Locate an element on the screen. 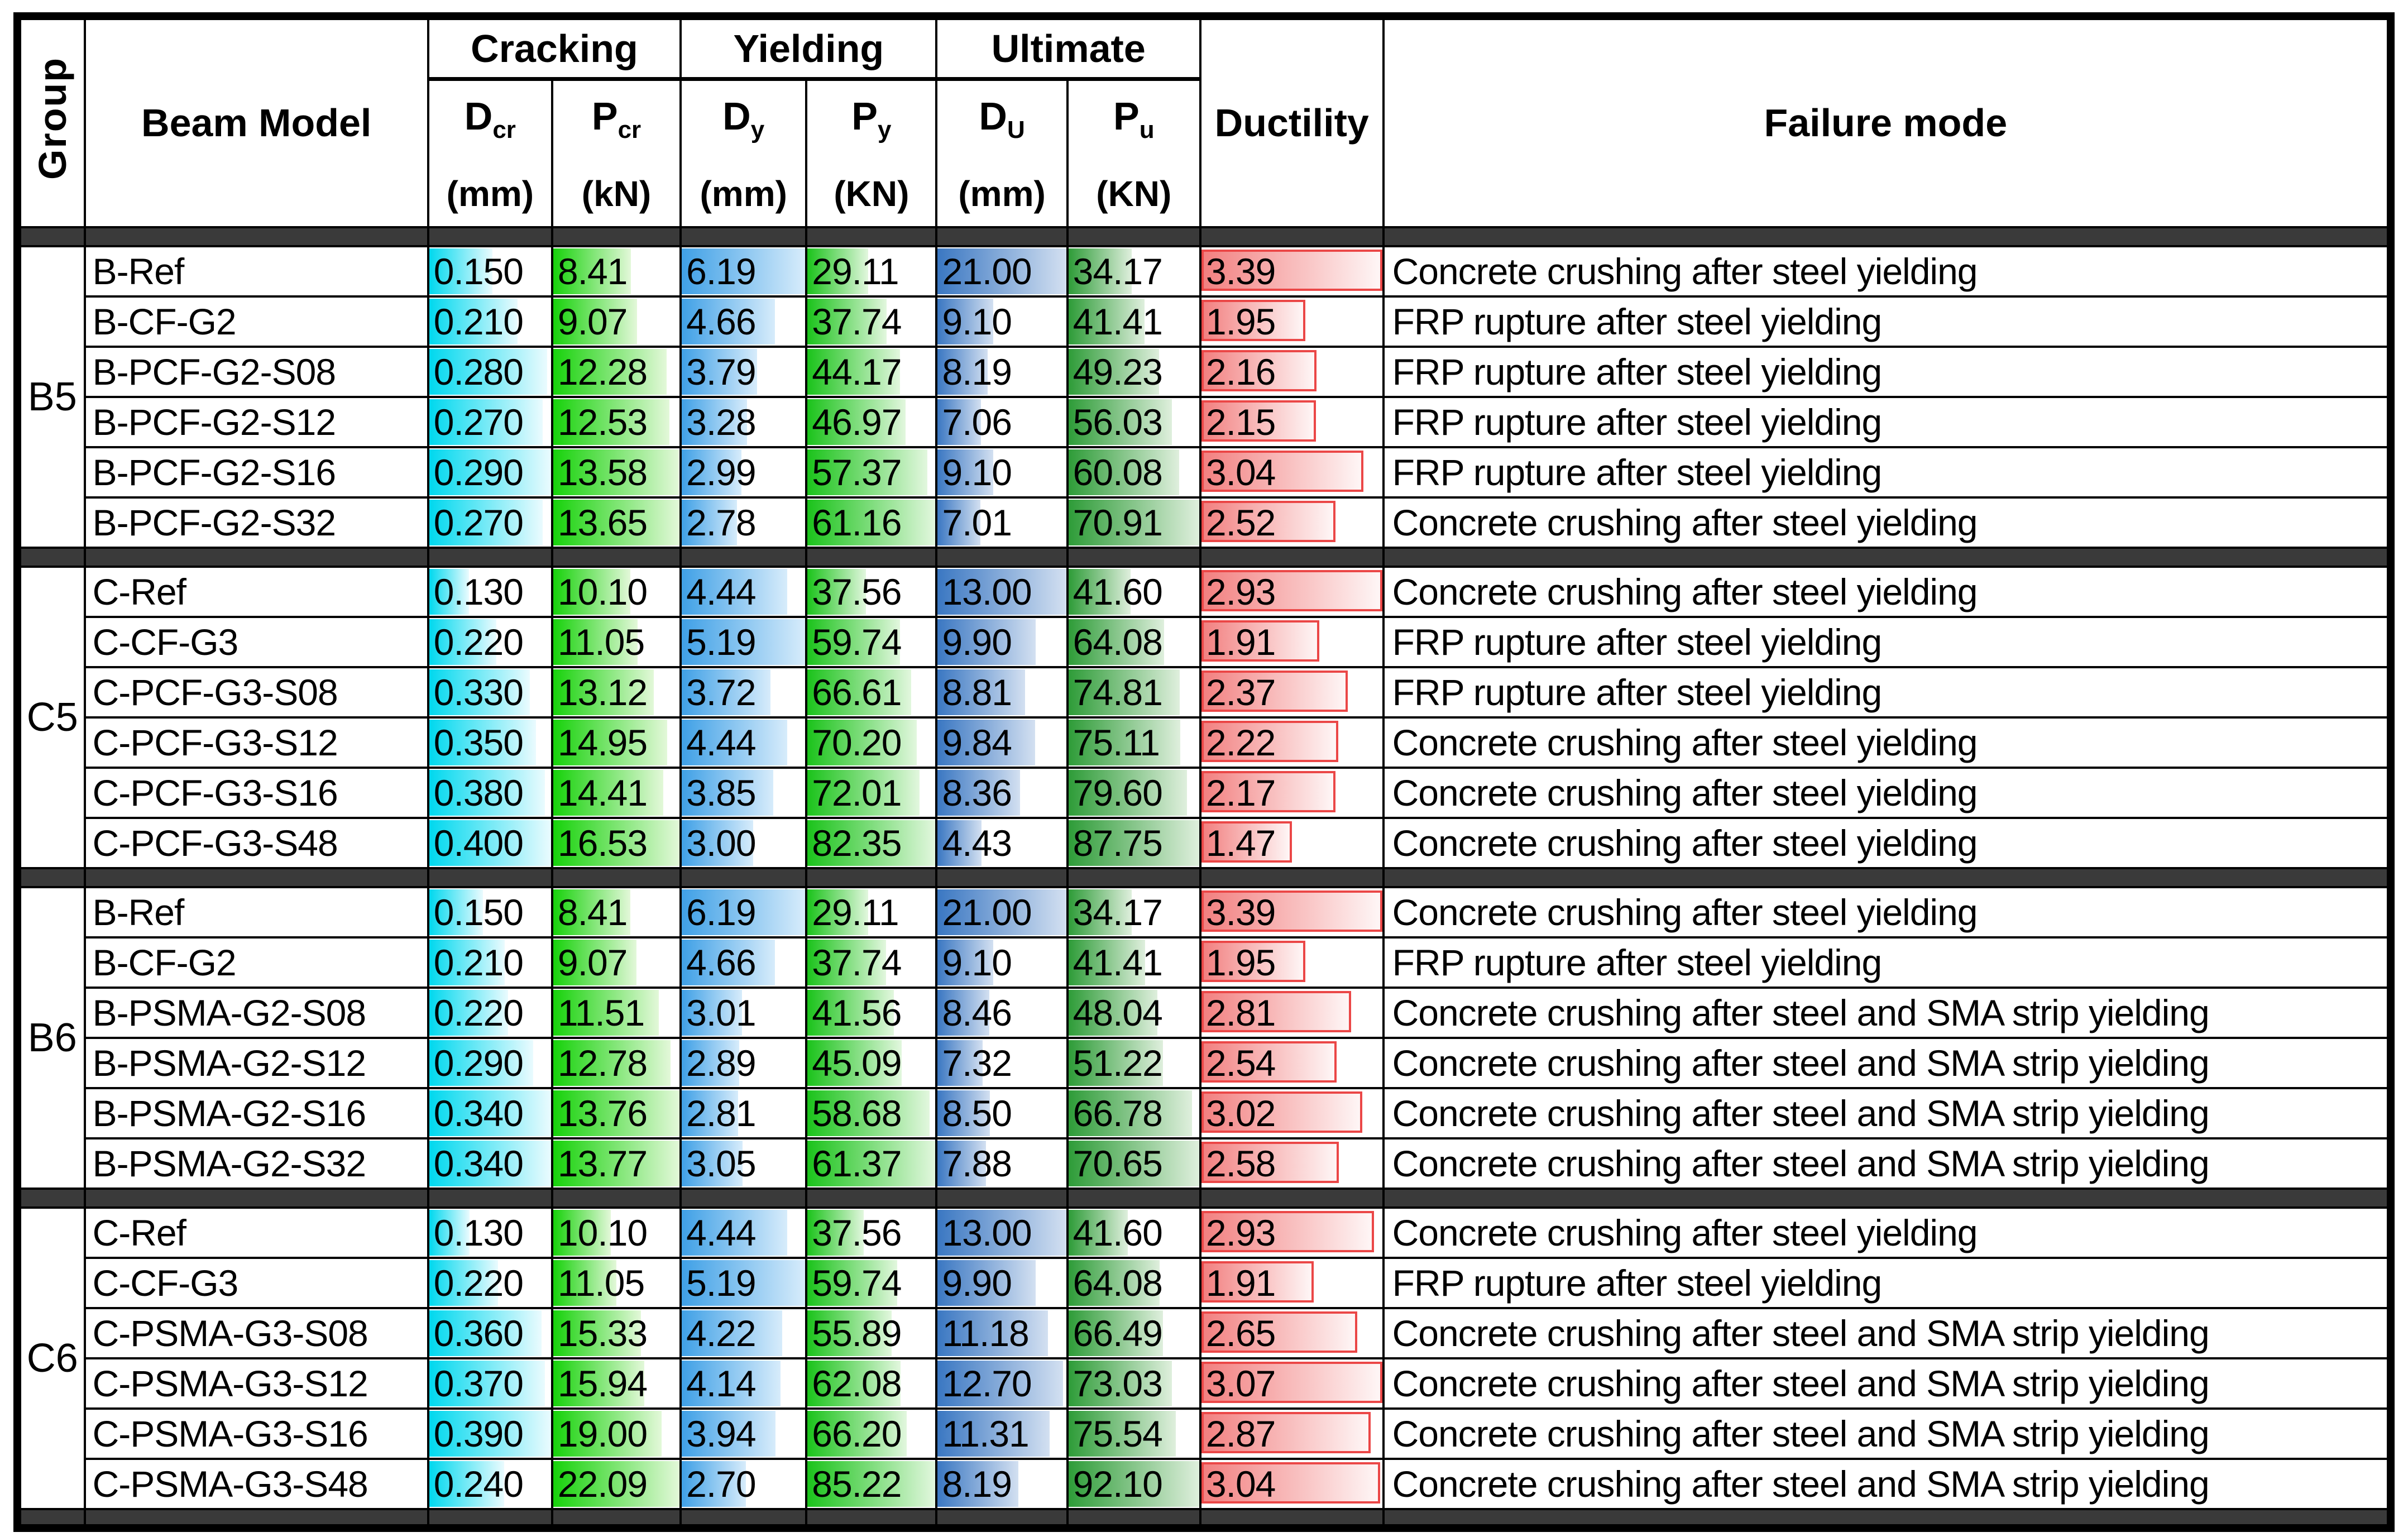 Image resolution: width=2408 pixels, height=1537 pixels. cell-value: 1.47 is located at coordinates (1240, 843).